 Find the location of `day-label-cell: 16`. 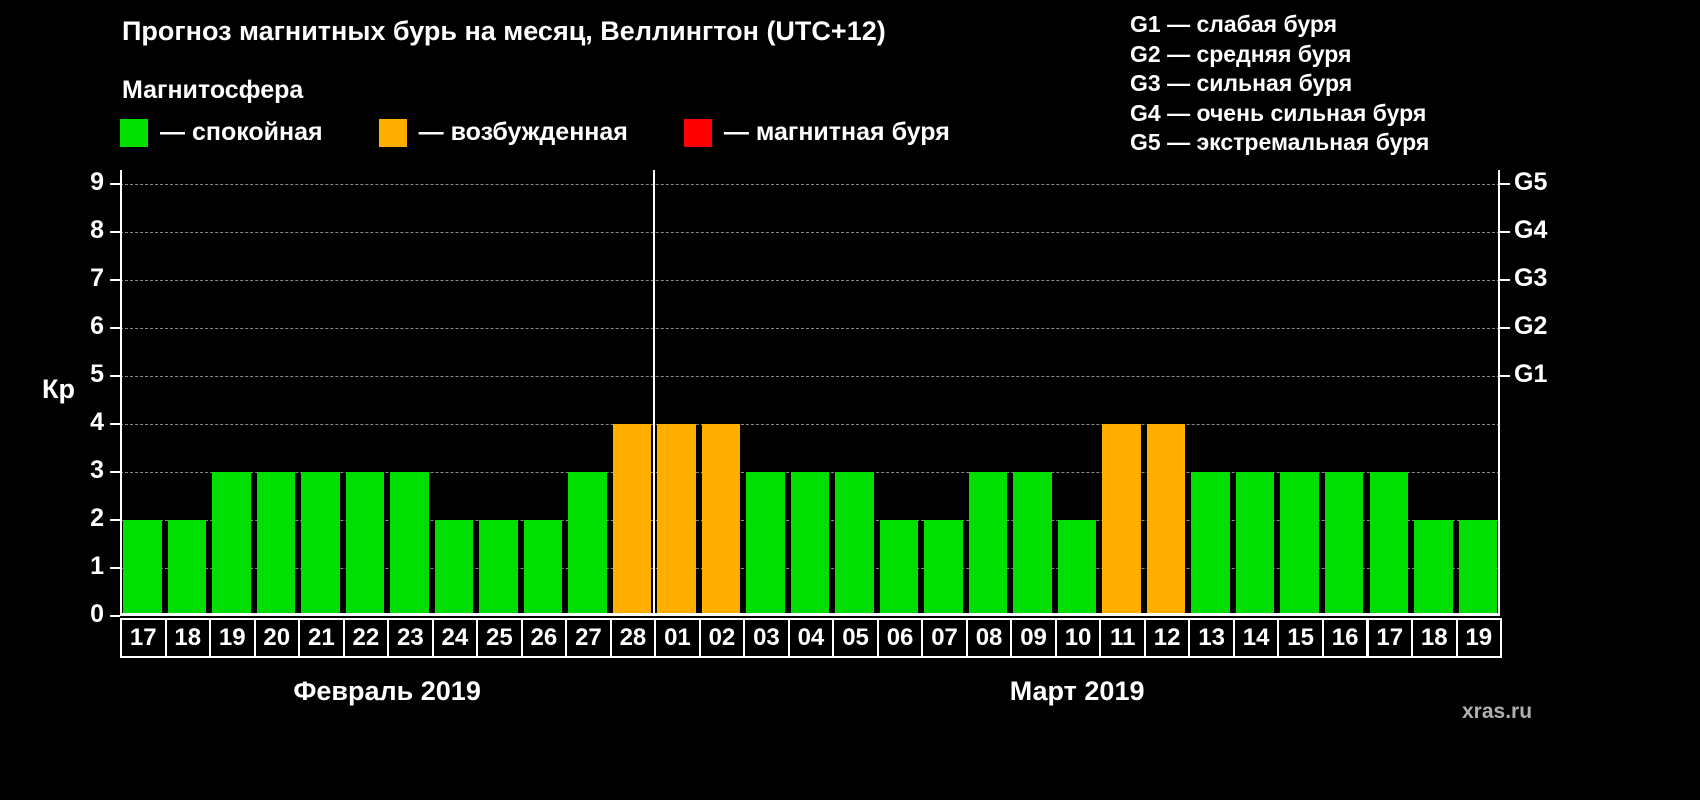

day-label-cell: 16 is located at coordinates (1345, 638).